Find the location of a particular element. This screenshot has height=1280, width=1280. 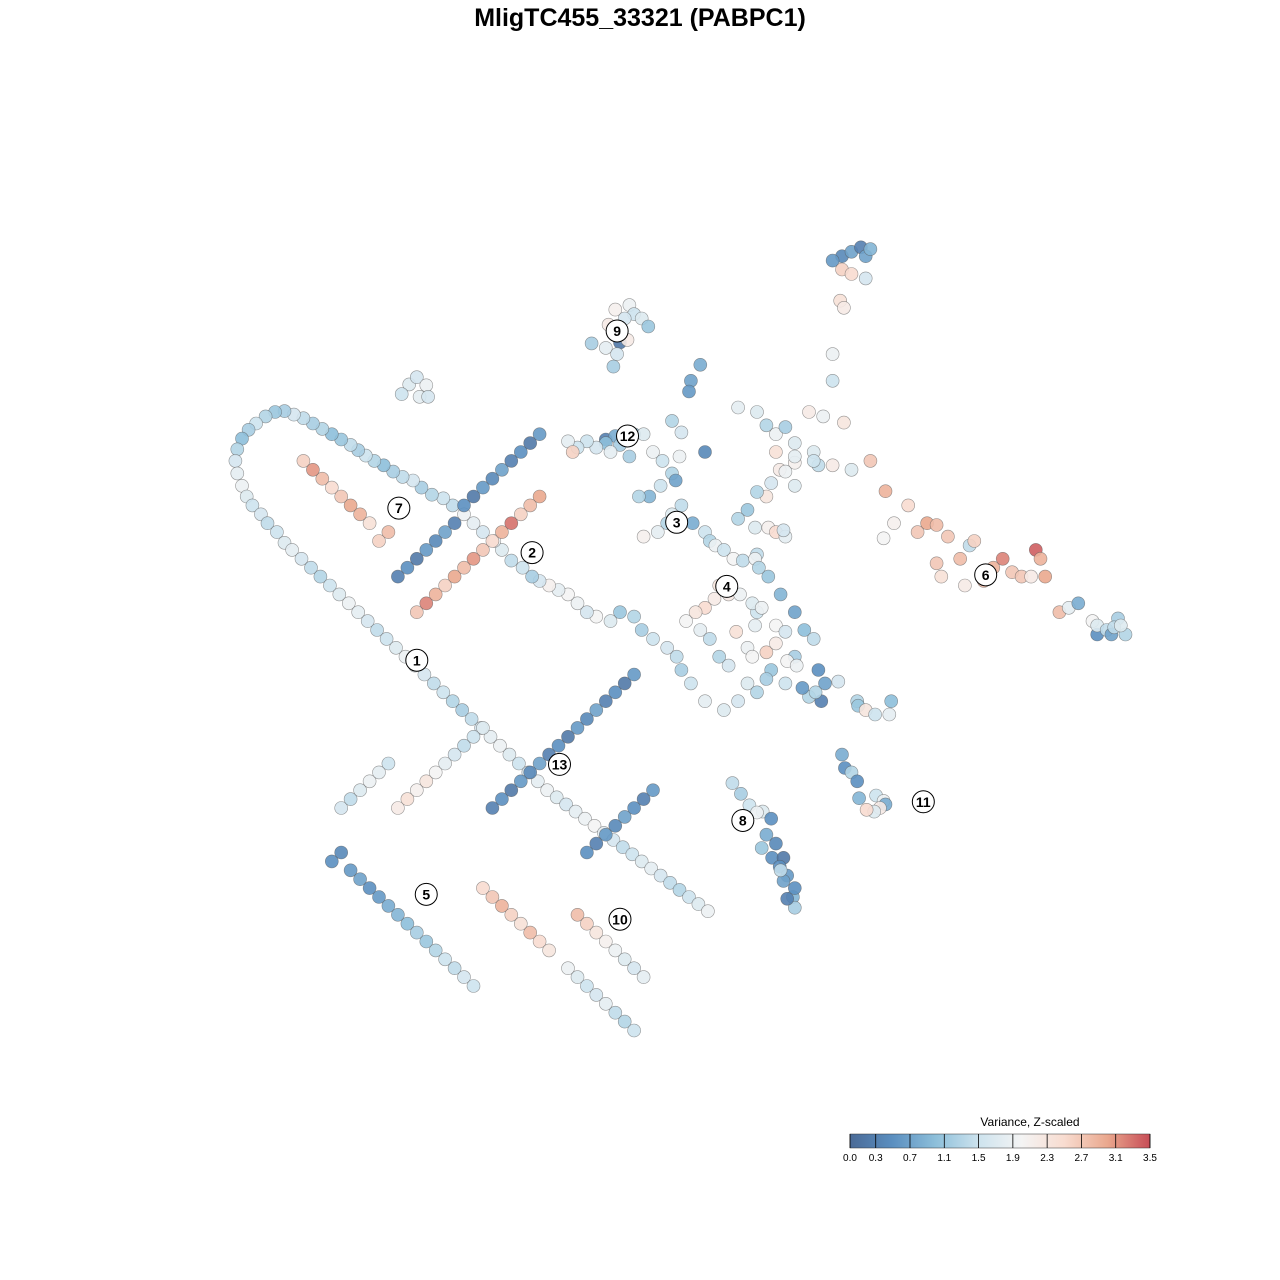

legend-tick-label: 0.0 is located at coordinates (850, 1158).